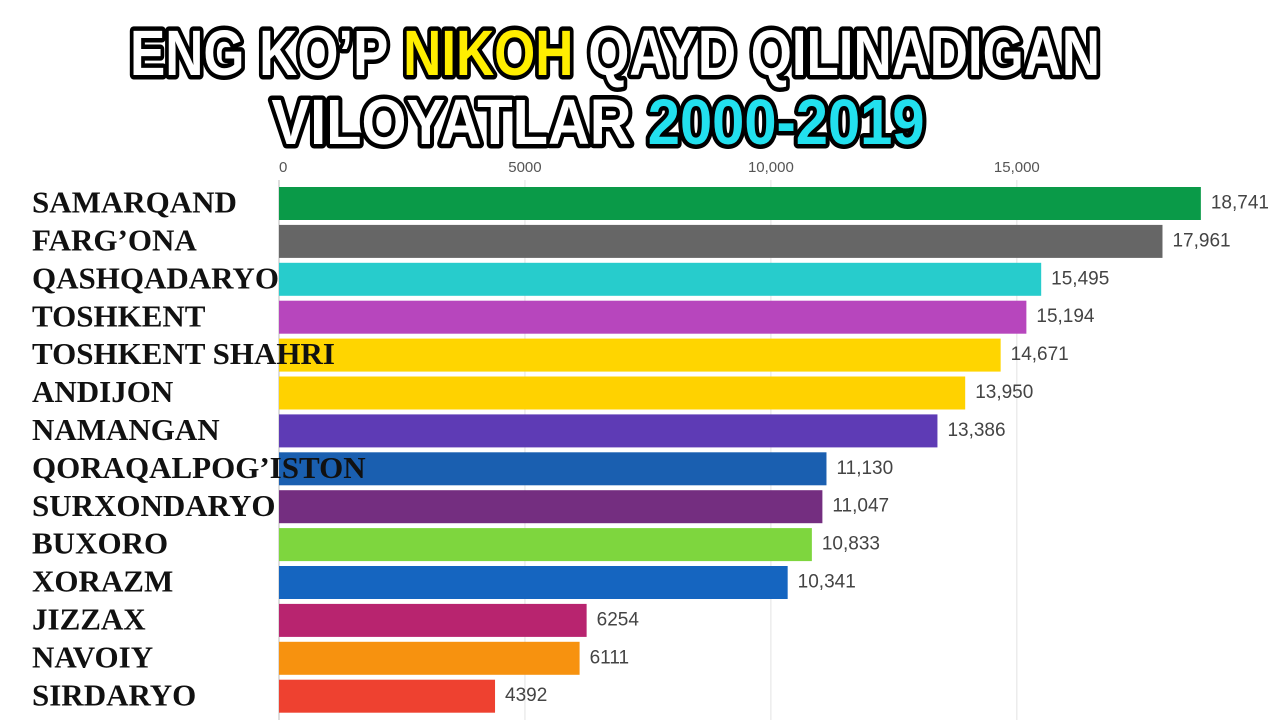 The image size is (1280, 720). Describe the element at coordinates (199, 467) in the screenshot. I see `category-label: QORAQALPOG’ISTON` at that location.